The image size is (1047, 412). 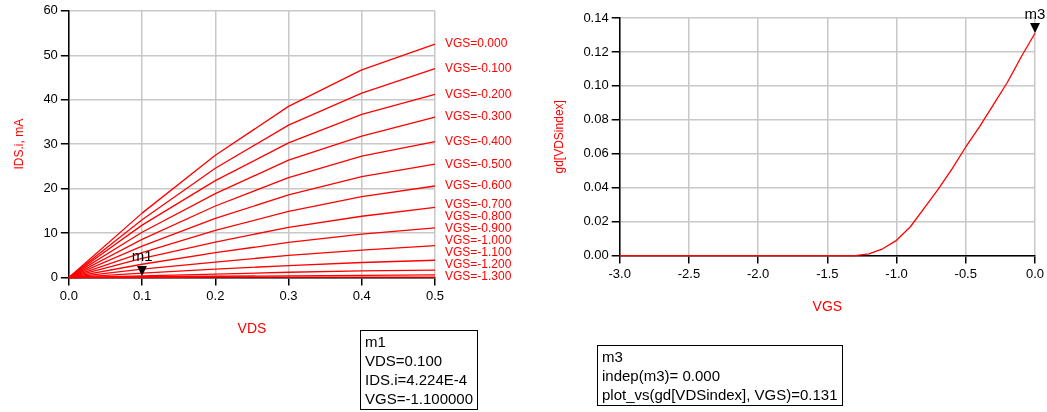 What do you see at coordinates (50, 99) in the screenshot?
I see `y-tick-label: 40` at bounding box center [50, 99].